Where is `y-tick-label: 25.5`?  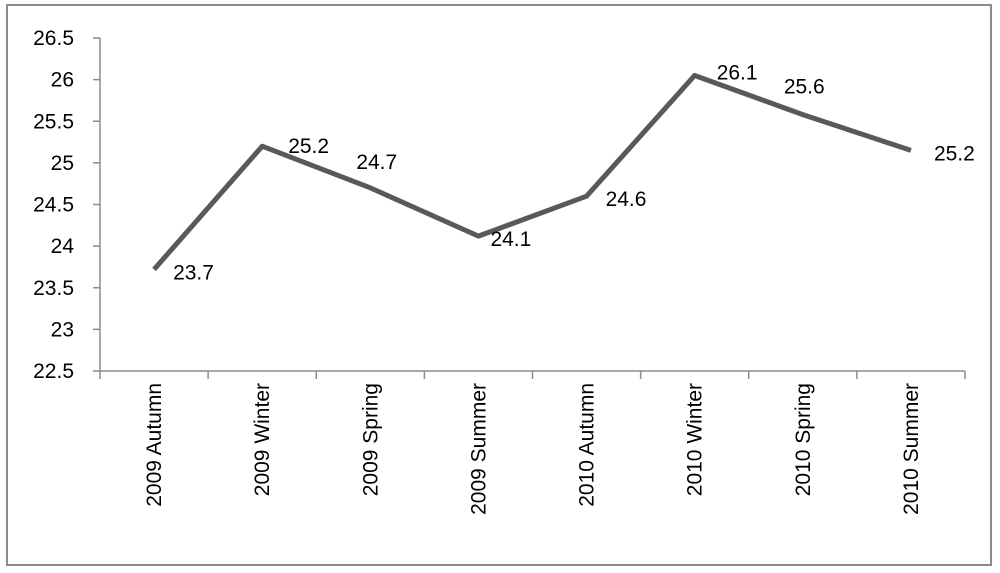
y-tick-label: 25.5 is located at coordinates (53, 121).